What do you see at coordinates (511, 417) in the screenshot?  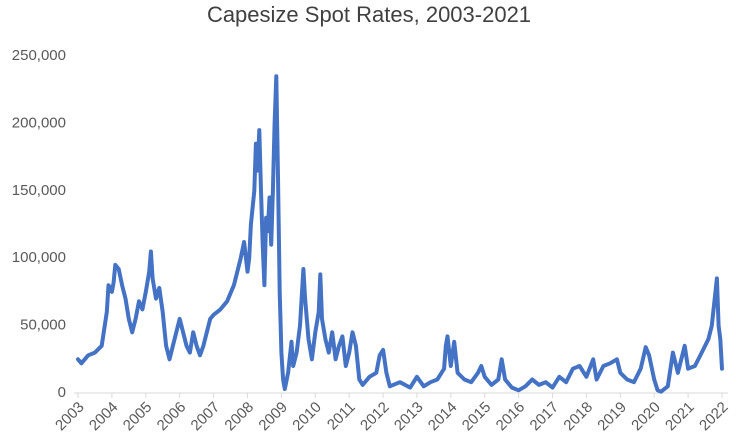 I see `x-tick-label: 2016` at bounding box center [511, 417].